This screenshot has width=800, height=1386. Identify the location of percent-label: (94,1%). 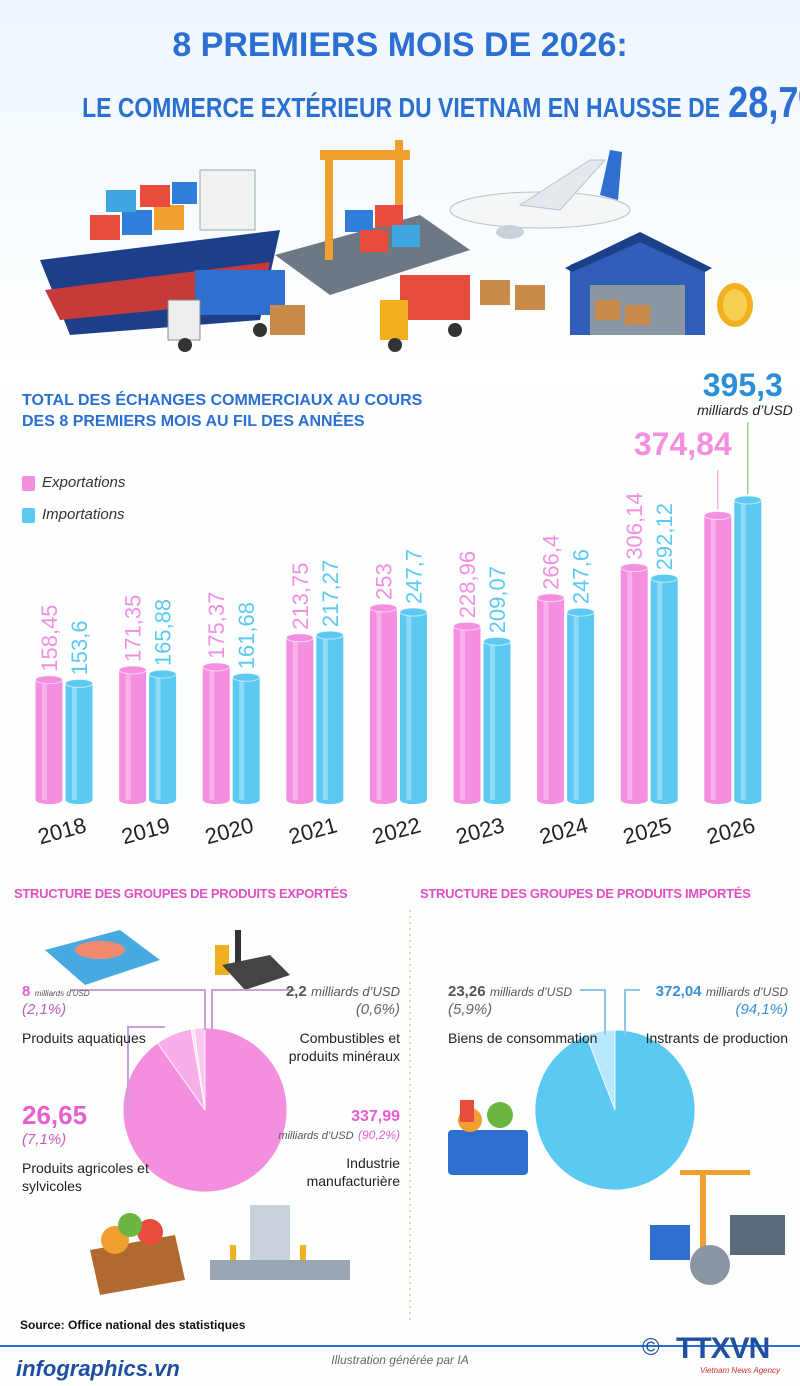
(761, 1009).